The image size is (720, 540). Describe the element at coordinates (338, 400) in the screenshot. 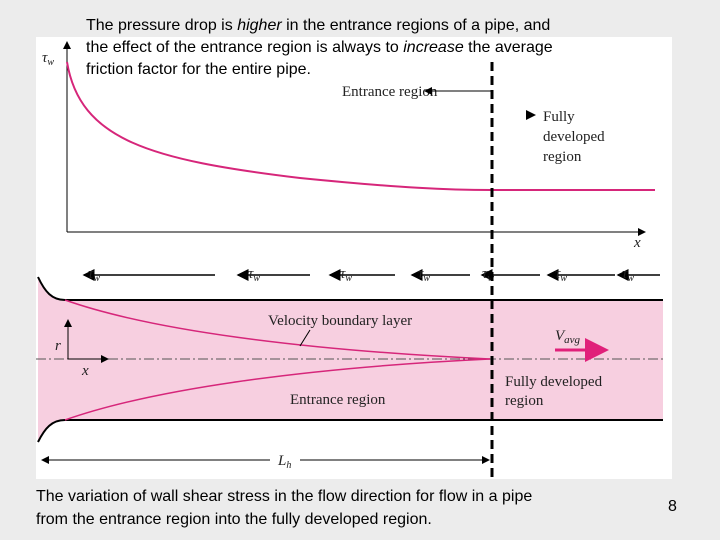

I see `pipe-entrance-label: Entrance region` at that location.